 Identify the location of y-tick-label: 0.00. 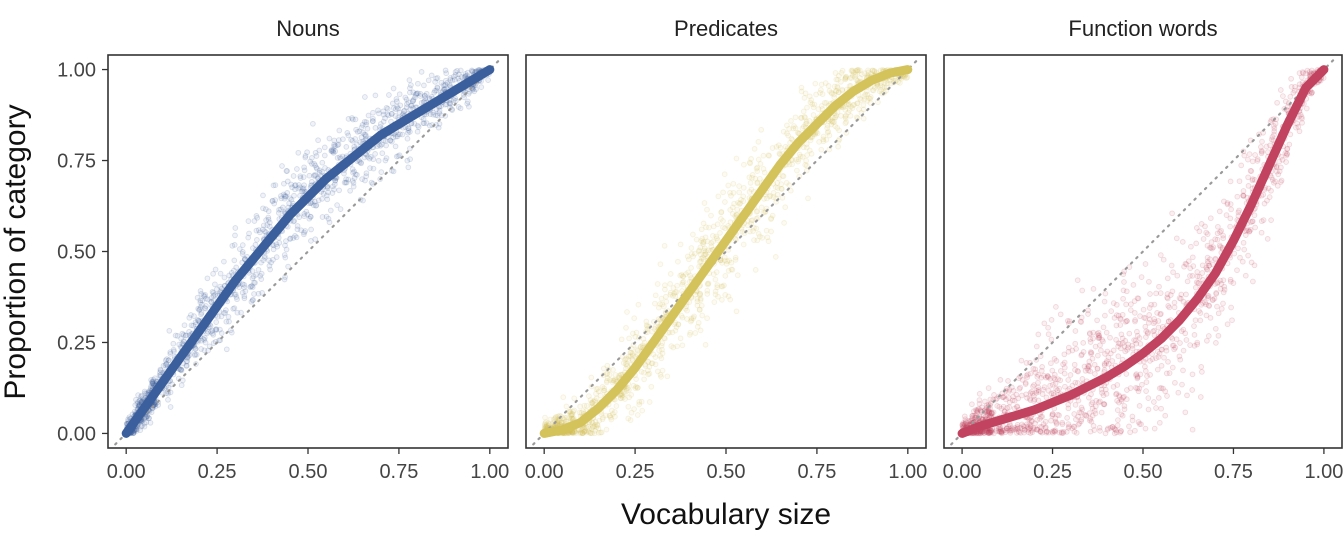
(76, 434).